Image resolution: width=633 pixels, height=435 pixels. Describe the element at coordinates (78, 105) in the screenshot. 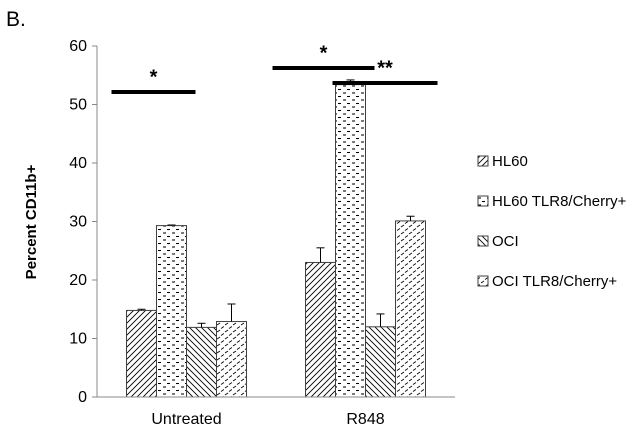

I see `y-tick-label: 50` at that location.